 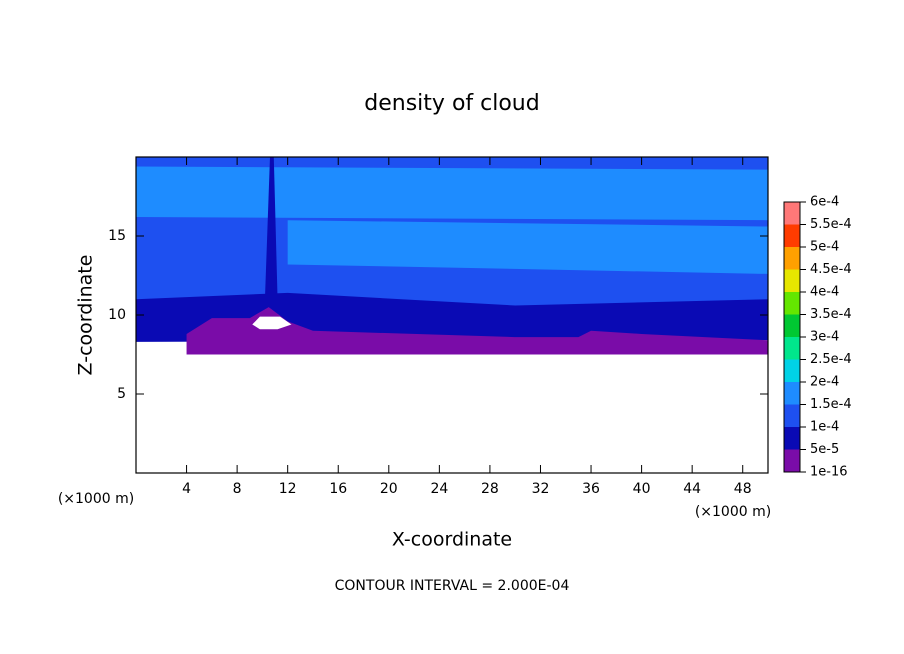 I want to click on x-tick-label: 44, so click(x=692, y=489).